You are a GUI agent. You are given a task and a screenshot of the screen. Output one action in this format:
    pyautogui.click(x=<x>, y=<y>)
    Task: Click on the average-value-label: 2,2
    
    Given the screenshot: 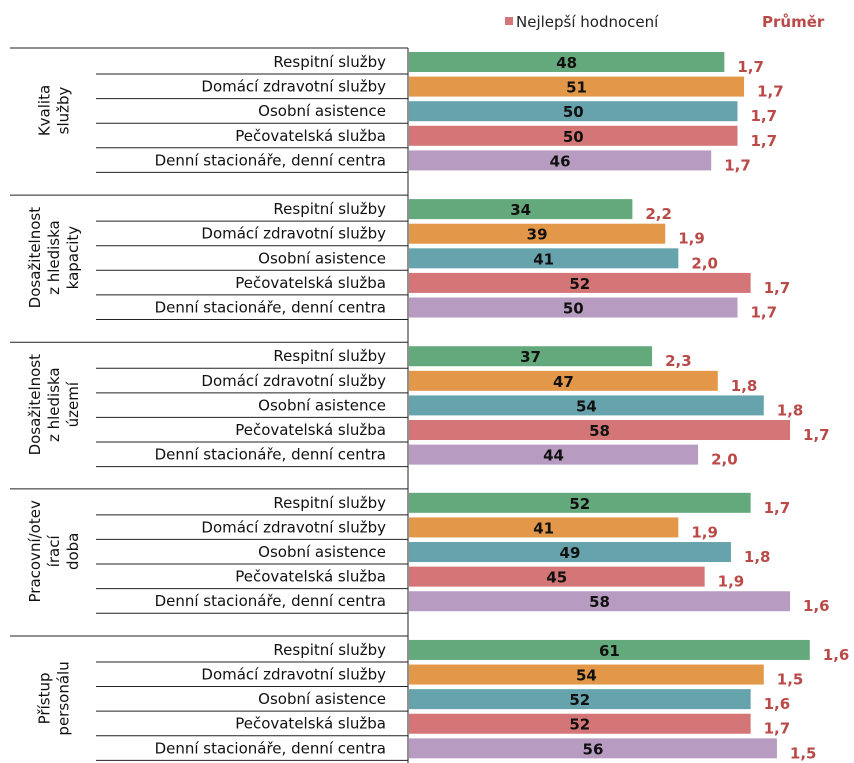 What is the action you would take?
    pyautogui.click(x=658, y=214)
    